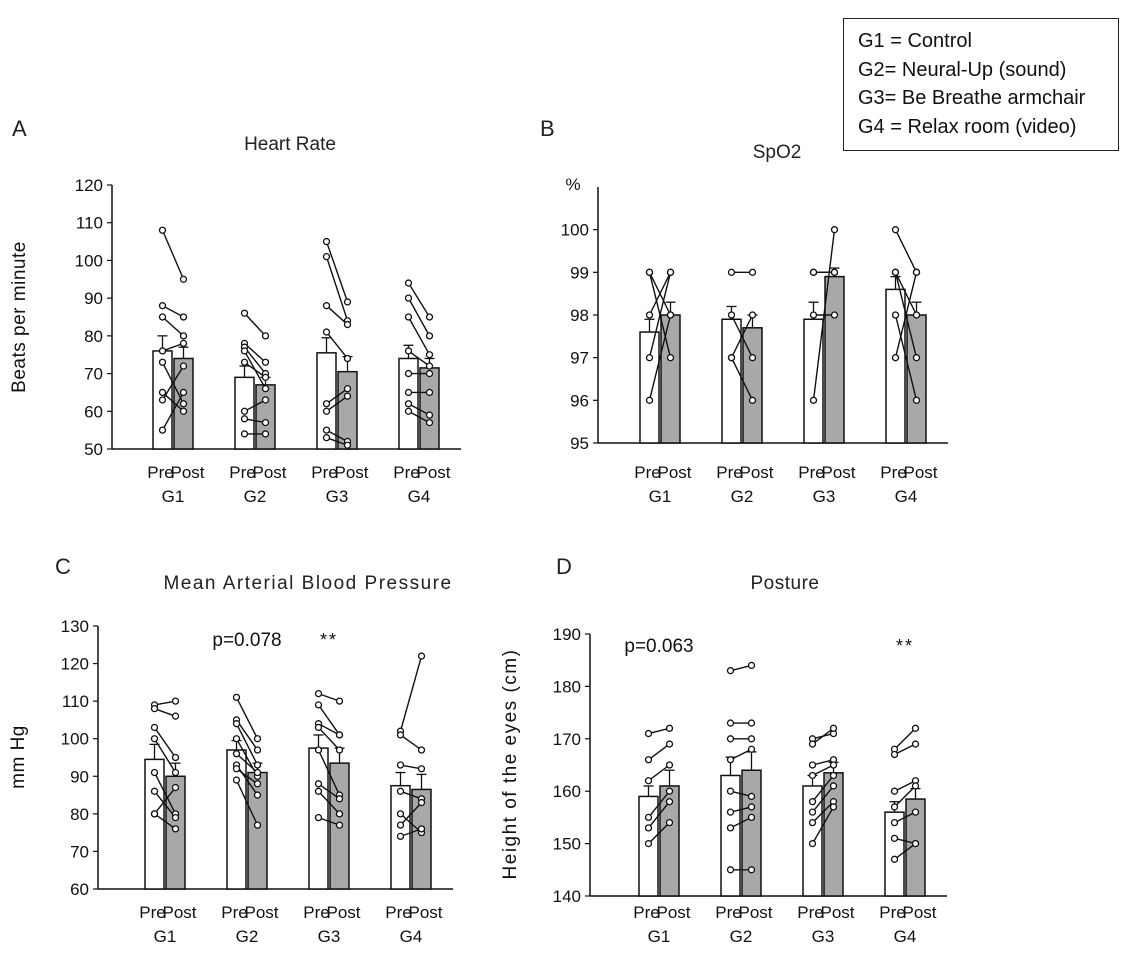 This screenshot has height=954, width=1133. What do you see at coordinates (962, 69) in the screenshot?
I see `legend-entry-g2: G2= Neural-Up (sound)` at bounding box center [962, 69].